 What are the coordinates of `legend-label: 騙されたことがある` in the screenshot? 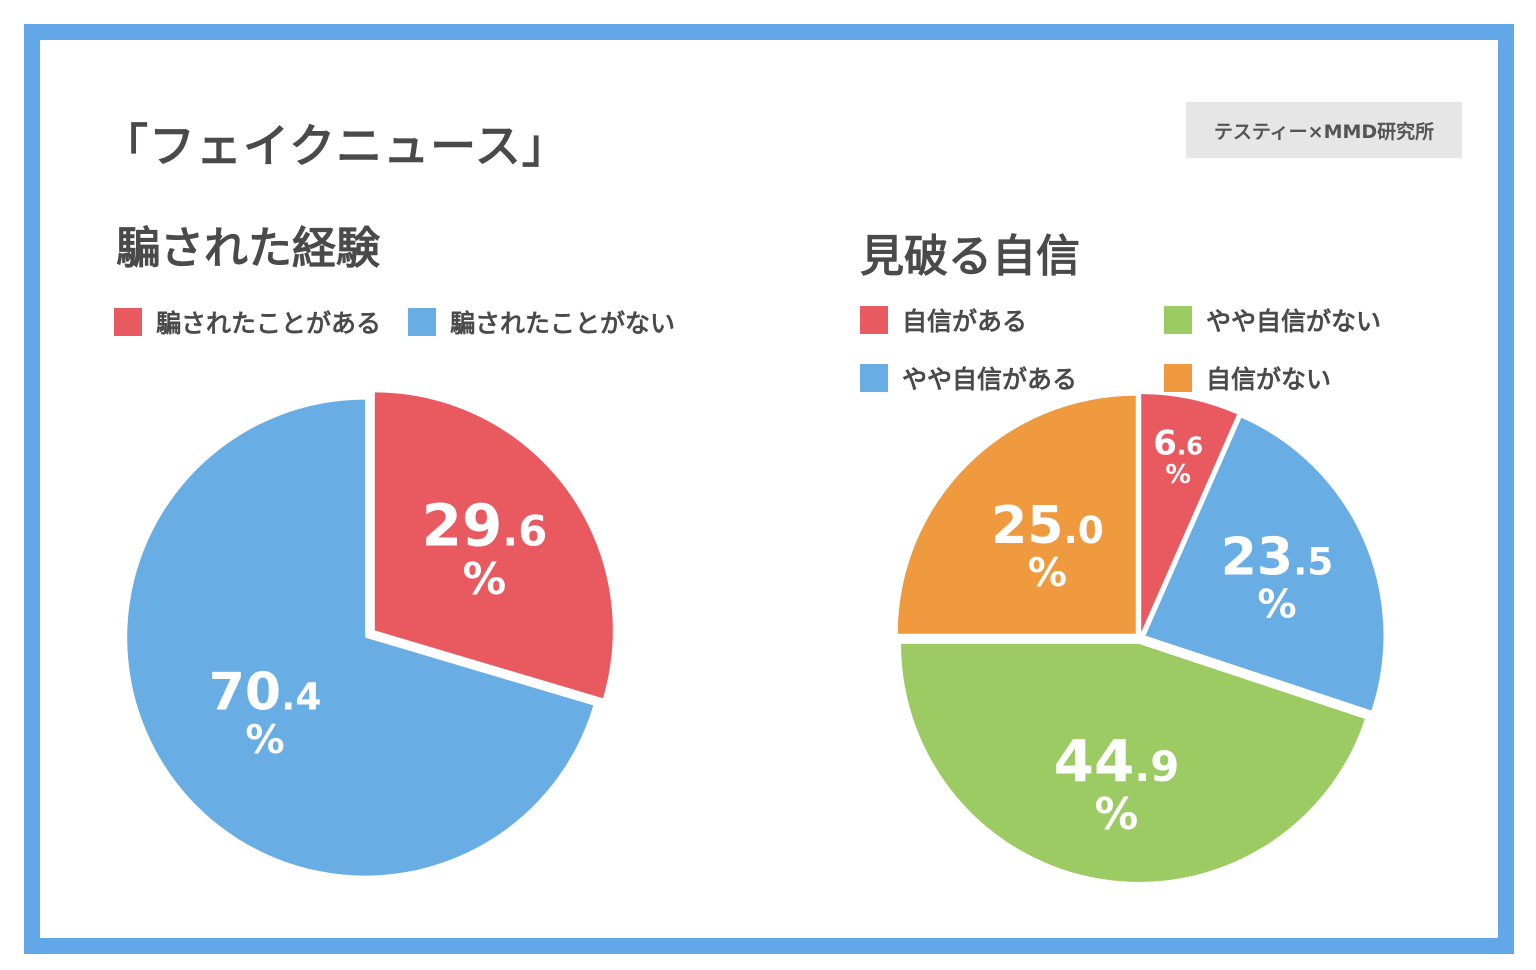 It's located at (269, 323).